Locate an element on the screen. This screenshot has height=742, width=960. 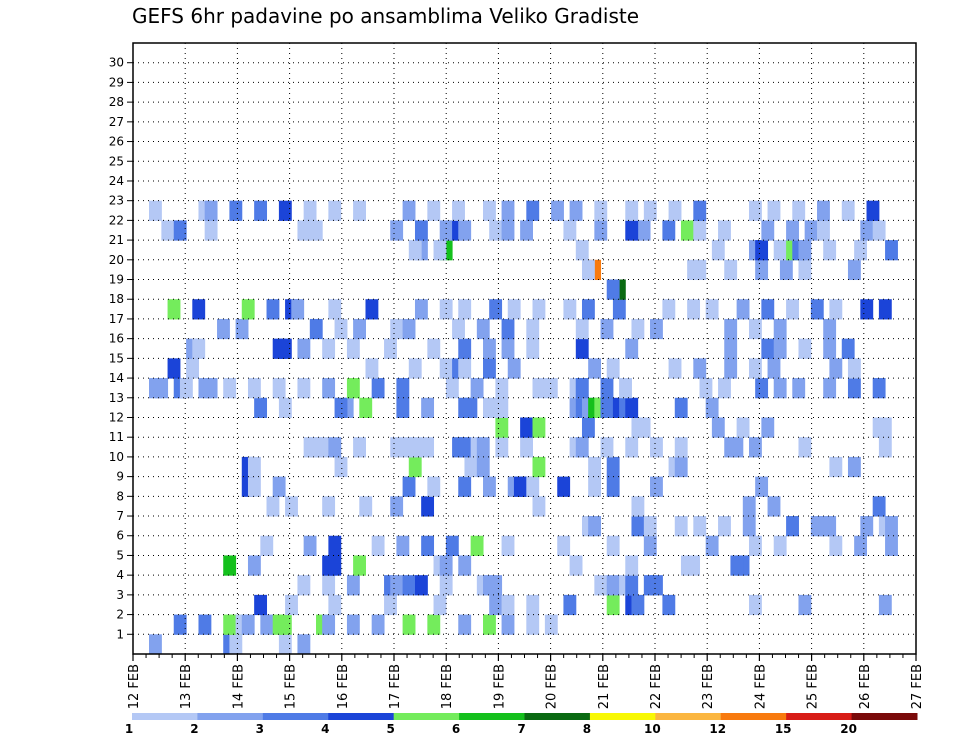
y-tick-label: 6 is located at coordinates (120, 536).